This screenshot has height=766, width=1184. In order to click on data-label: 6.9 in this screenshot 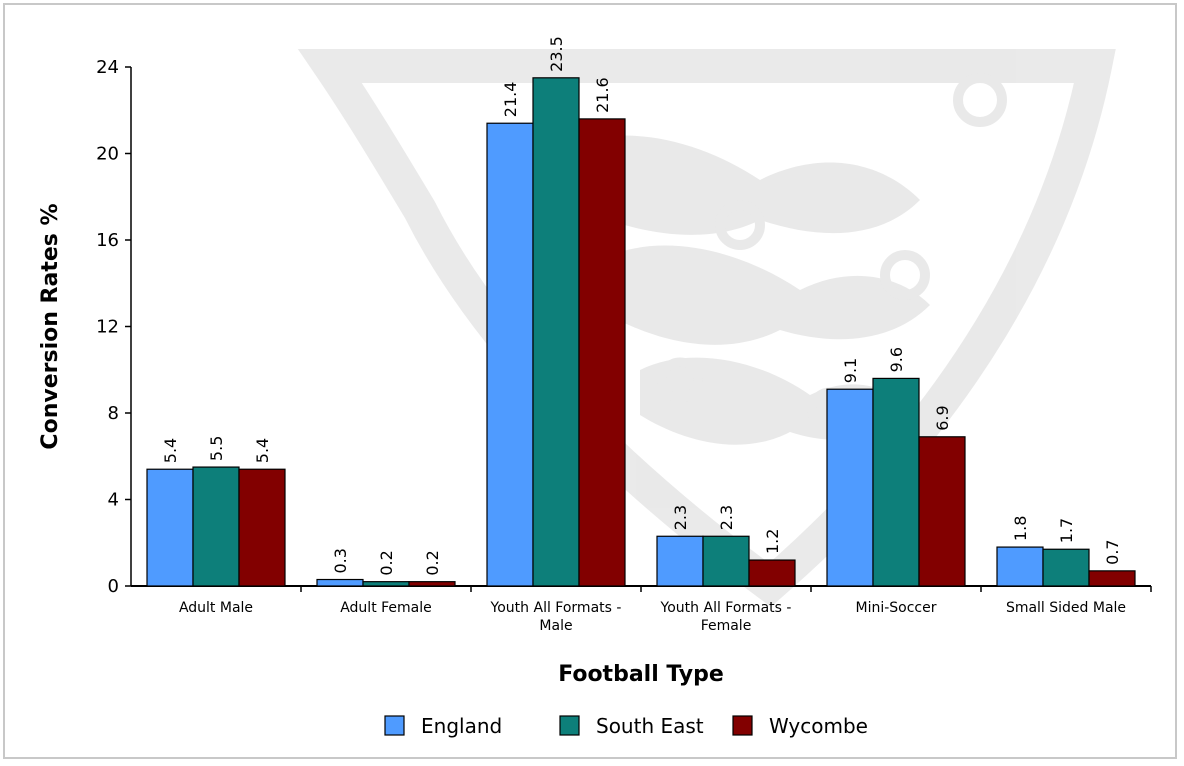, I will do `click(942, 417)`.